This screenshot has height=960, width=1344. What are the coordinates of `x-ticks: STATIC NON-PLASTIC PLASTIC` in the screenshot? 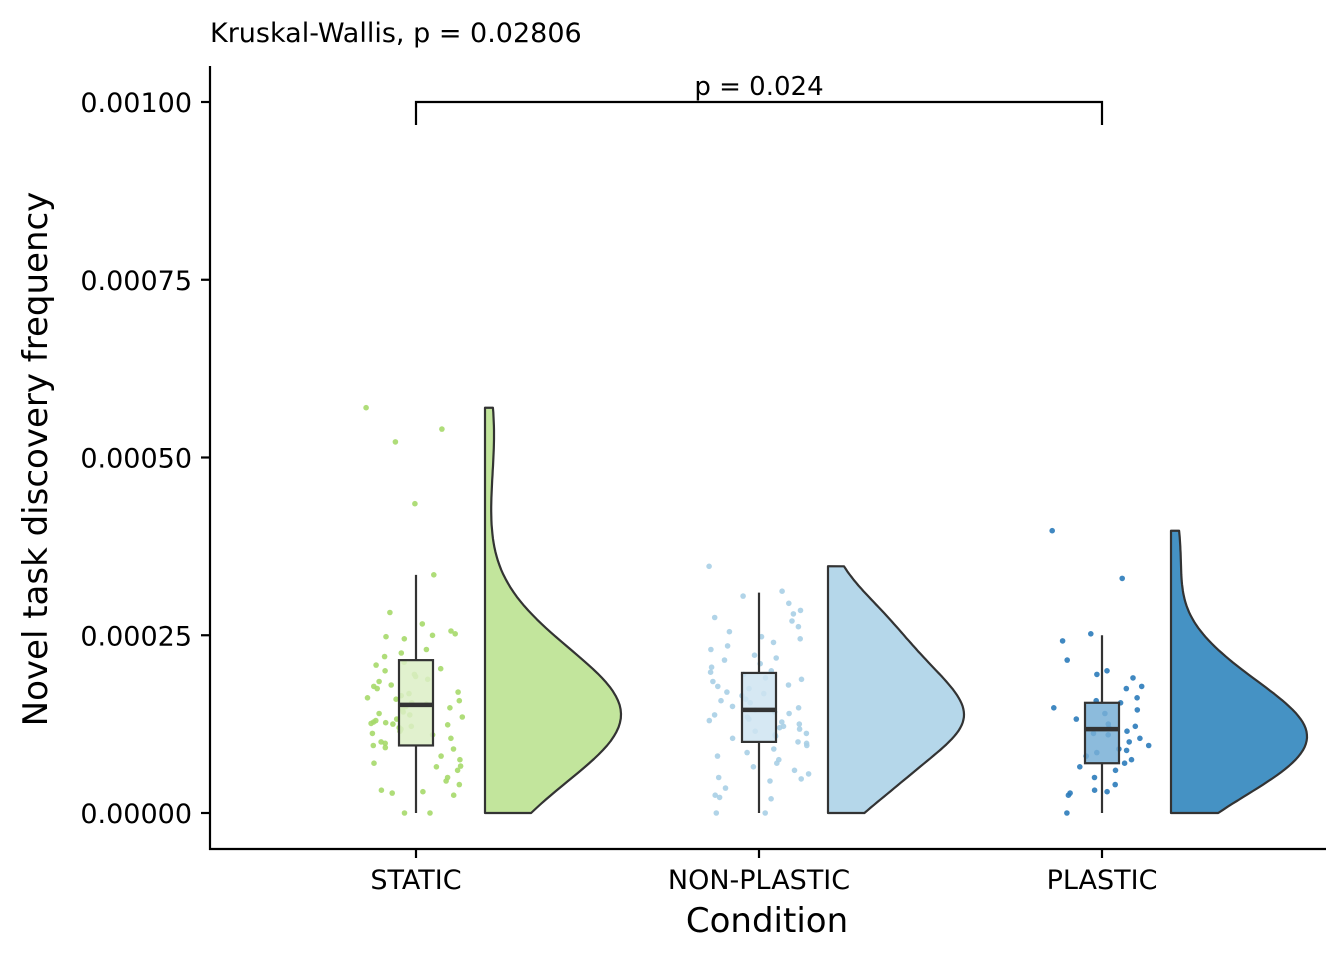 It's located at (763, 873).